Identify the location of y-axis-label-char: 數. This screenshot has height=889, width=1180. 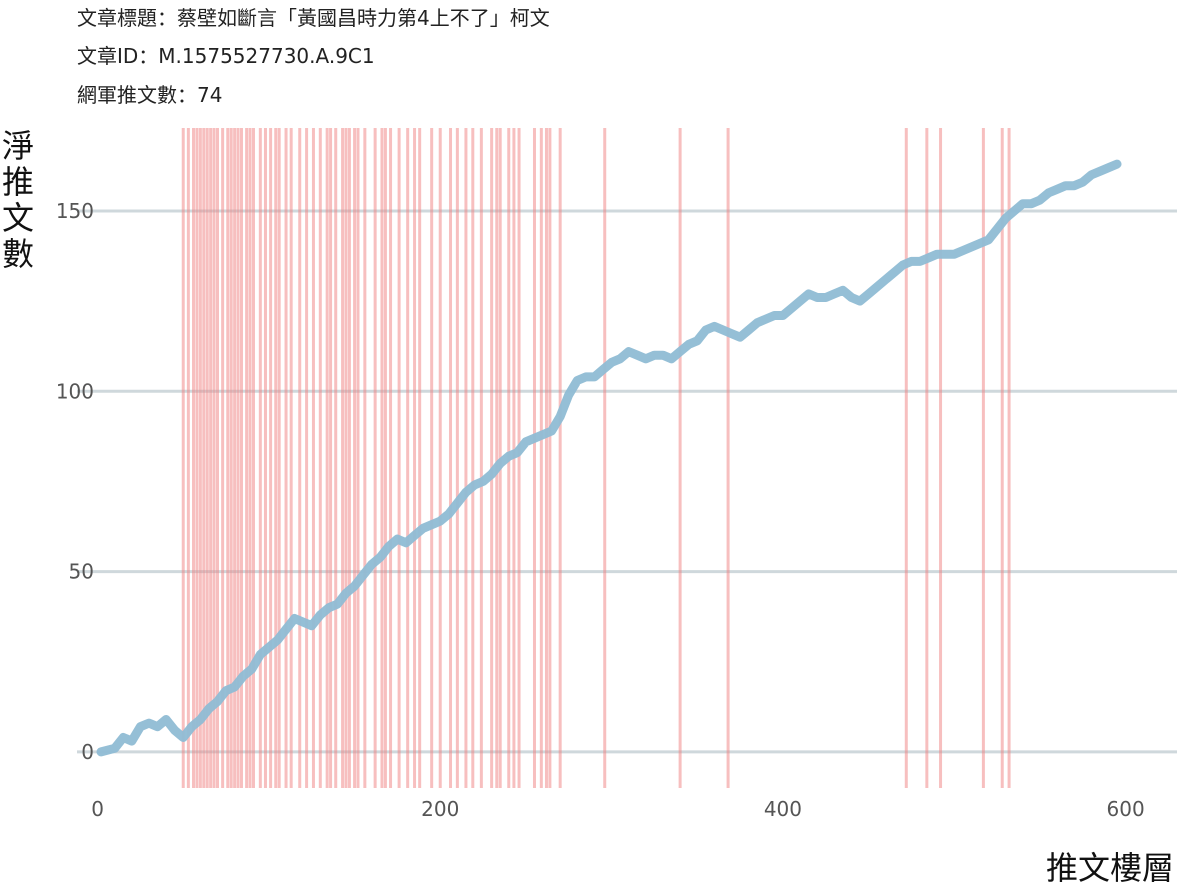
(17, 254).